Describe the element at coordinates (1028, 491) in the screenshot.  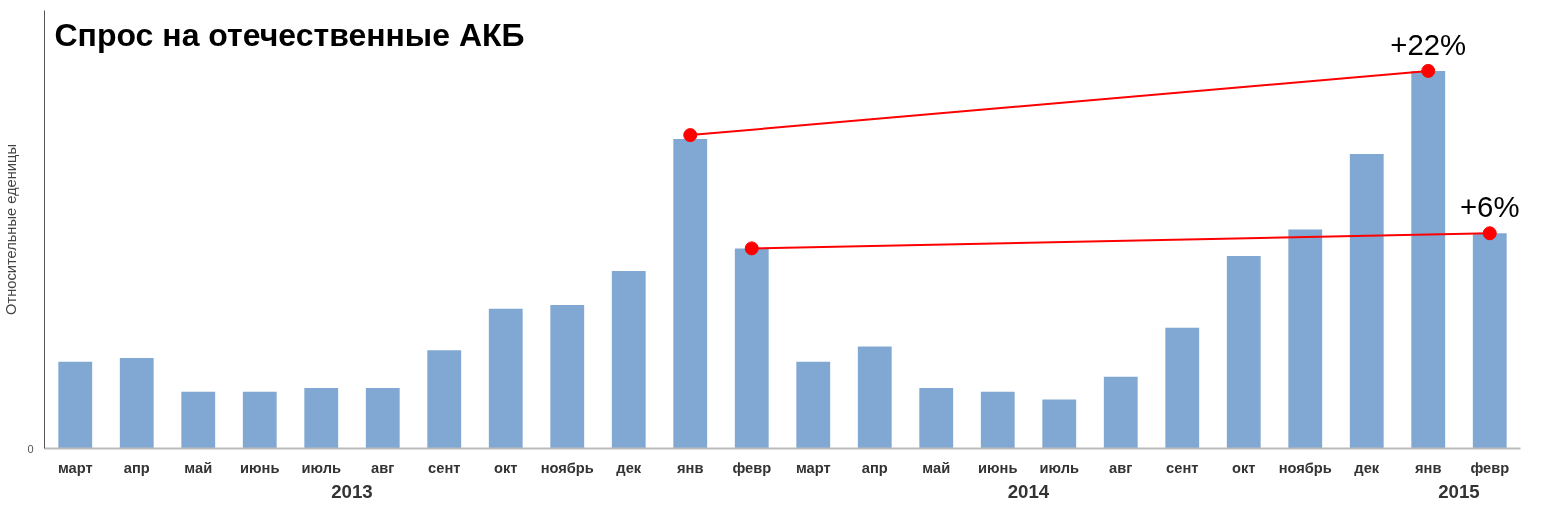
I see `text: 2014` at that location.